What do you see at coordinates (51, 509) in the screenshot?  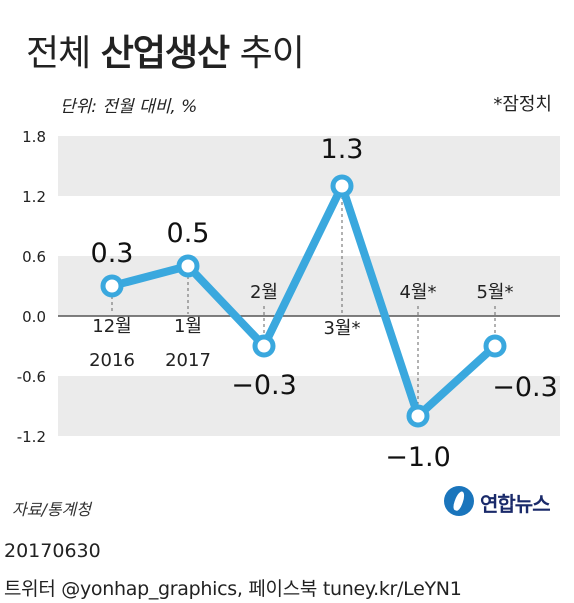 I see `source-note: 자료/통계청` at bounding box center [51, 509].